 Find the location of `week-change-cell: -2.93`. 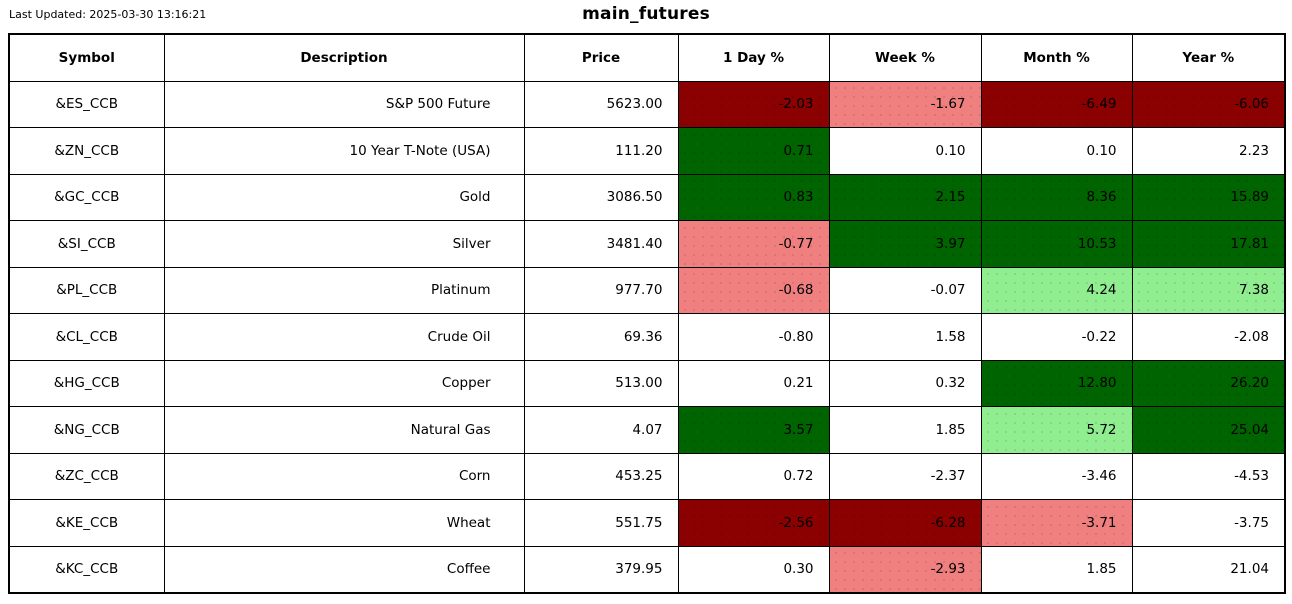

week-change-cell: -2.93 is located at coordinates (905, 569).